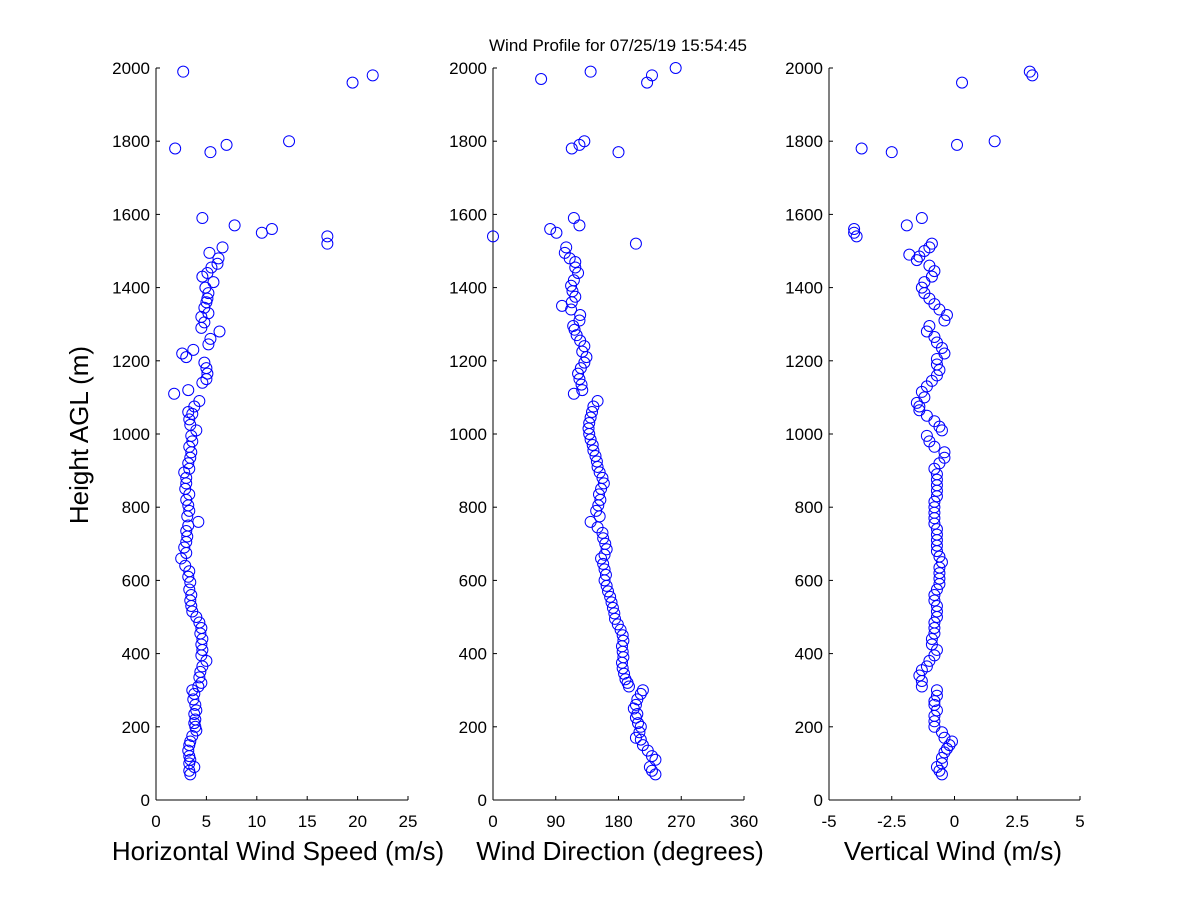 Image resolution: width=1200 pixels, height=900 pixels. What do you see at coordinates (618, 45) in the screenshot?
I see `figure-title: Wind Profile for 07/25/19 15:54:45` at bounding box center [618, 45].